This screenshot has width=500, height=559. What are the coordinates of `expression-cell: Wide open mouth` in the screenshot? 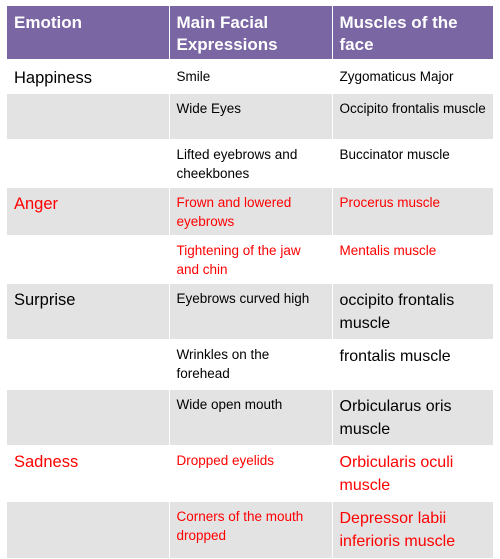 It's located at (251, 417).